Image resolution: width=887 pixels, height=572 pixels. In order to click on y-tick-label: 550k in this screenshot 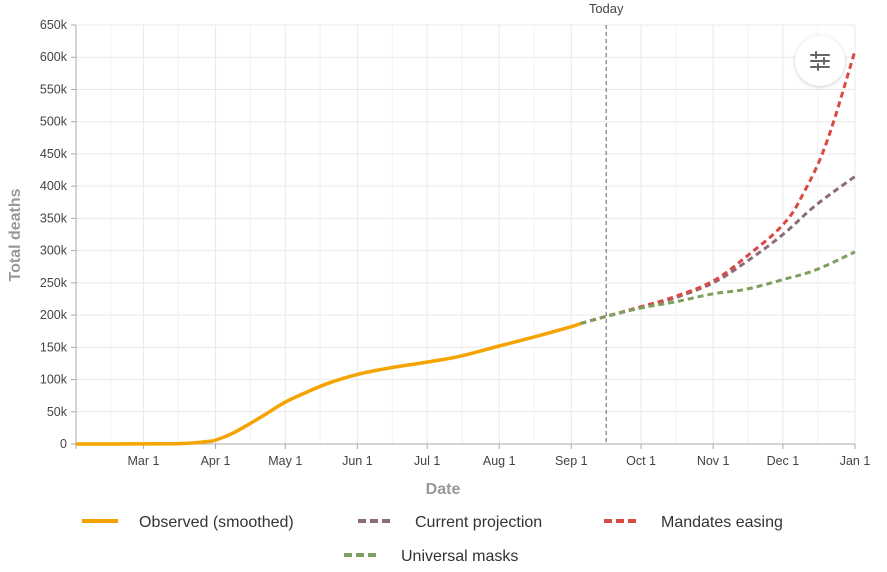, I will do `click(54, 89)`.